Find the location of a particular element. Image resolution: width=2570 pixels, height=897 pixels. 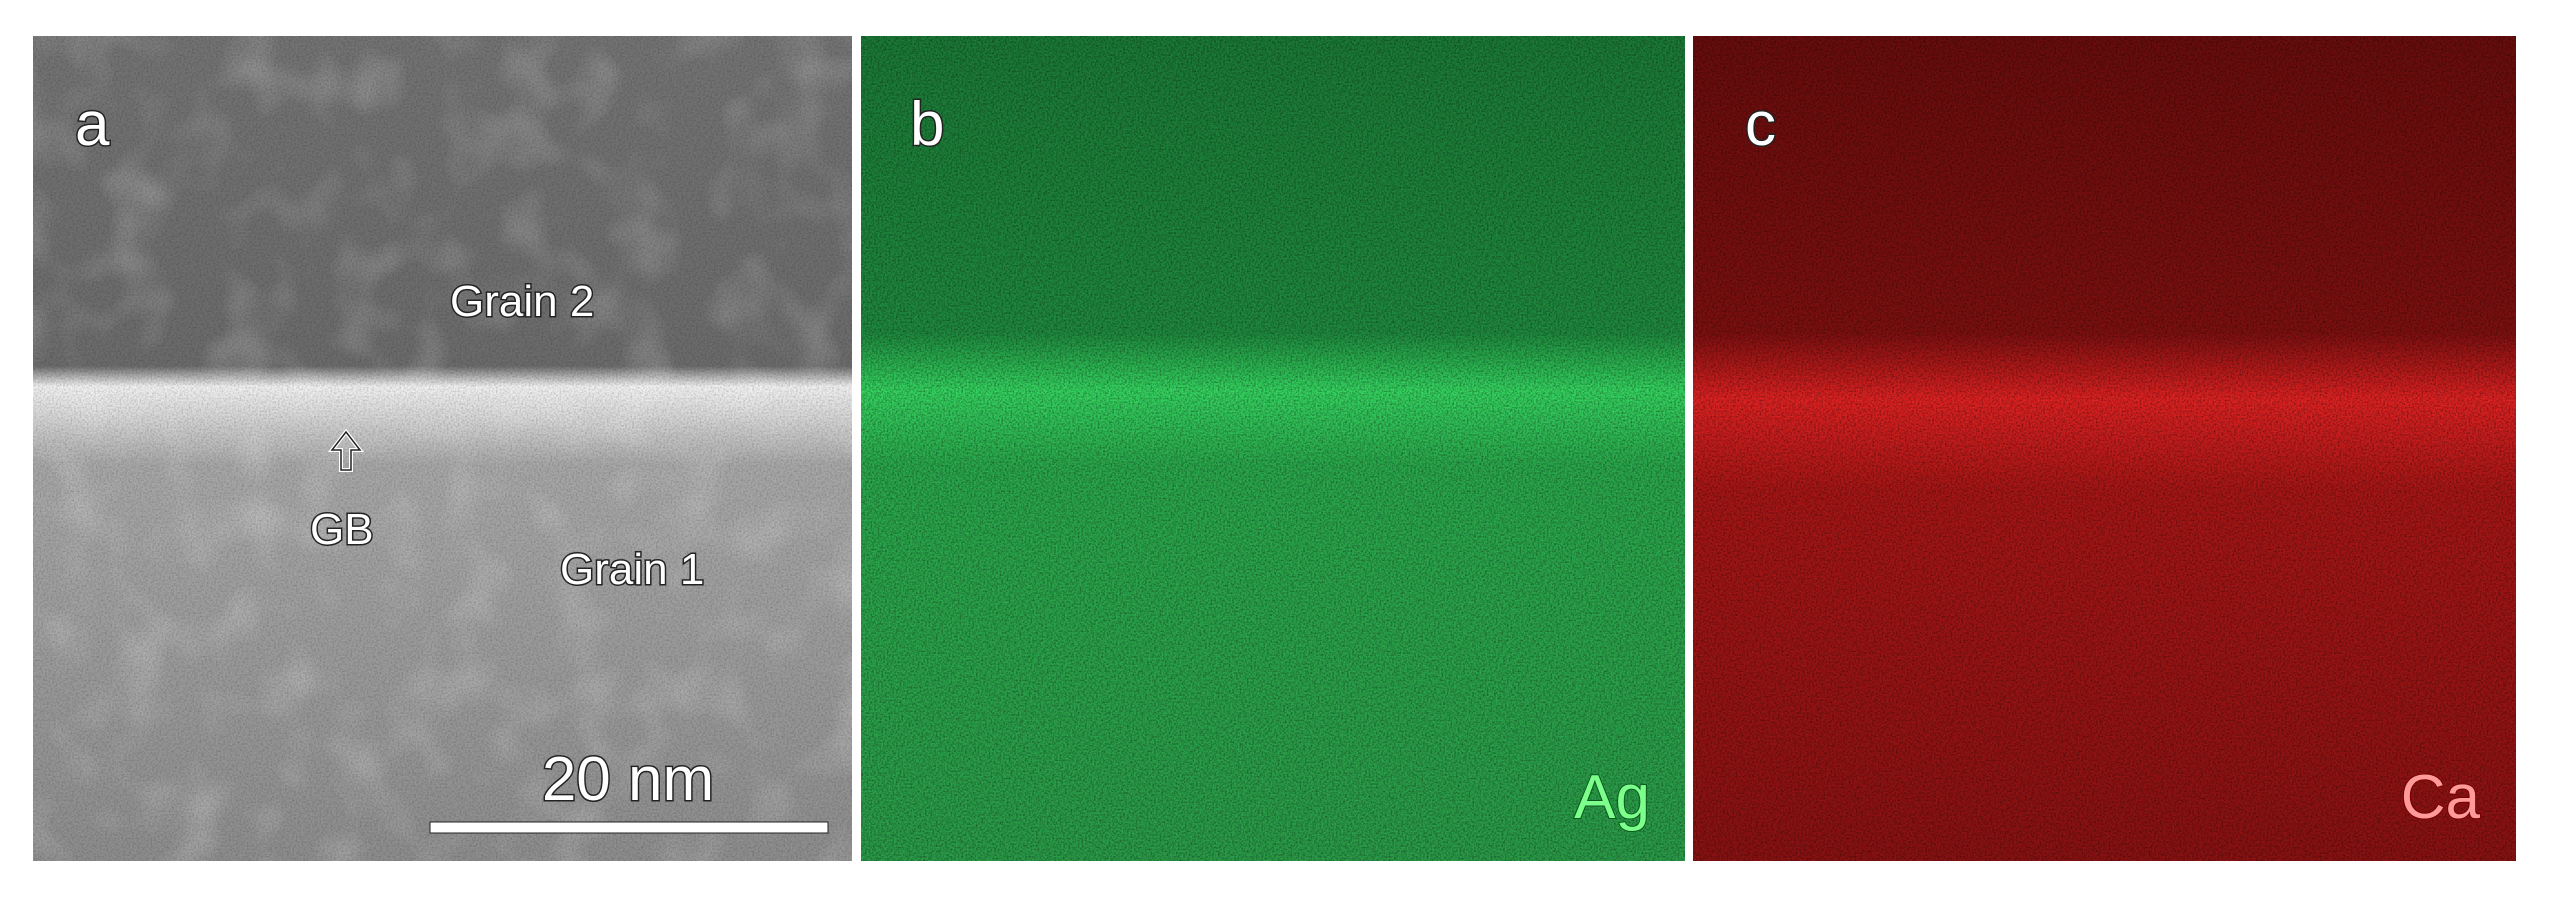

element-label: Ag is located at coordinates (1612, 797).